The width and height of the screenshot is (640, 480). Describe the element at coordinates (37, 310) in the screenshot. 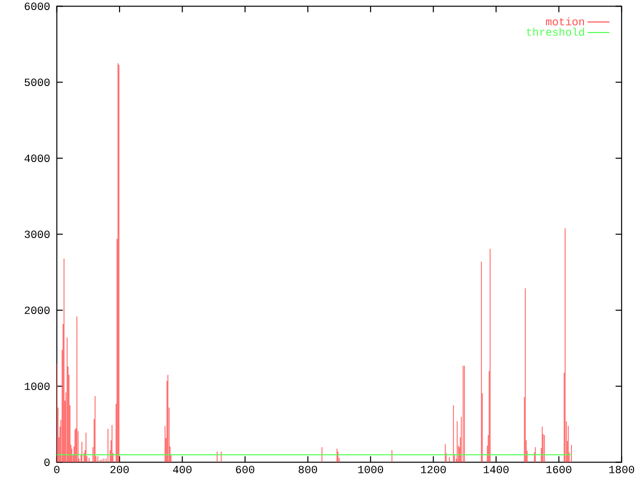

I see `y-tick-label: 2000` at that location.